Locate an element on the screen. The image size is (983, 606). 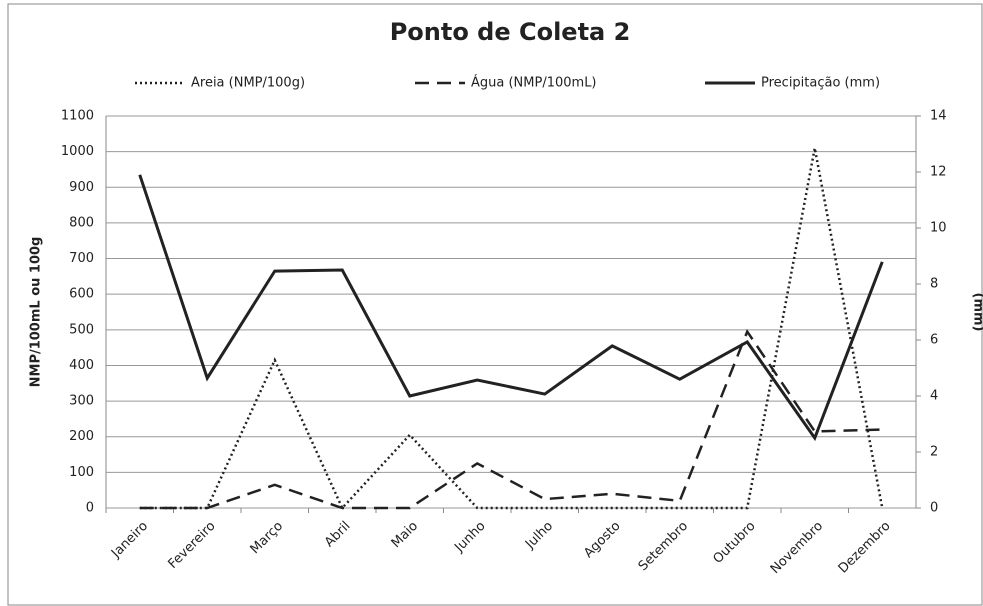
x-tick-label: Abril is located at coordinates (338, 535).